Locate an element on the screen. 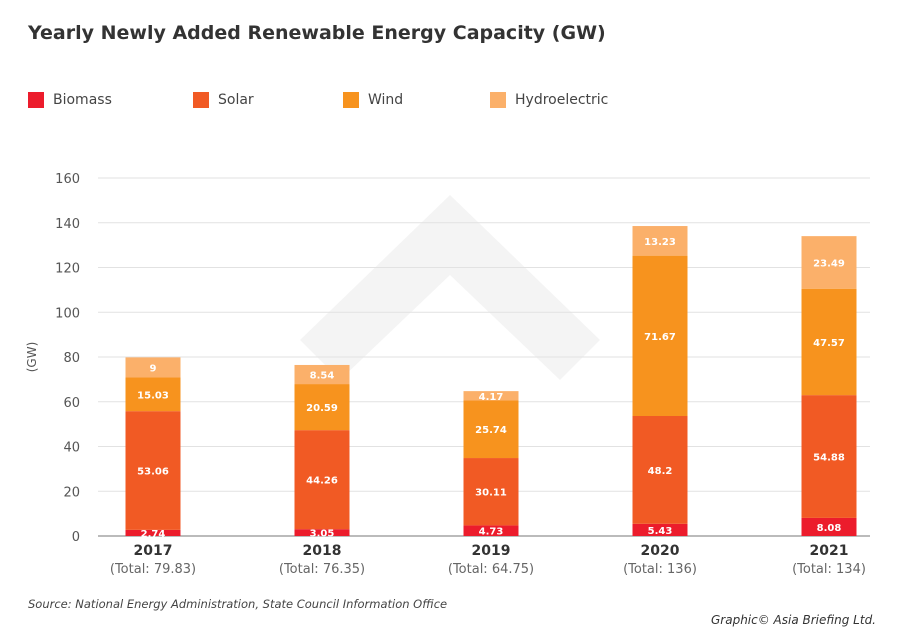  data-label: 20.59 is located at coordinates (322, 408).